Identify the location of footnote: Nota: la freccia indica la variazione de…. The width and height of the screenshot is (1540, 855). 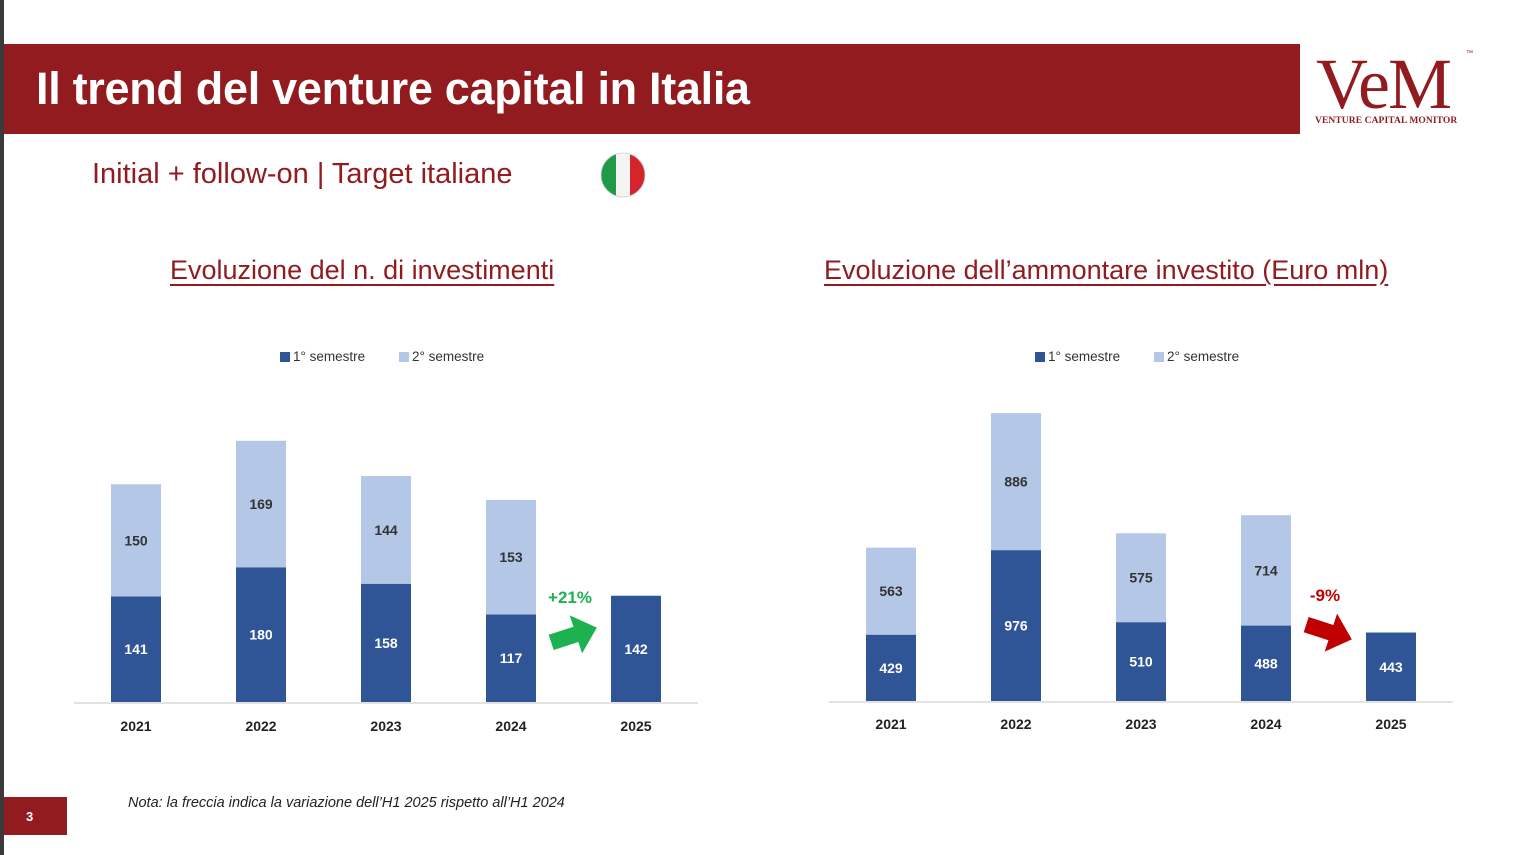
(346, 803).